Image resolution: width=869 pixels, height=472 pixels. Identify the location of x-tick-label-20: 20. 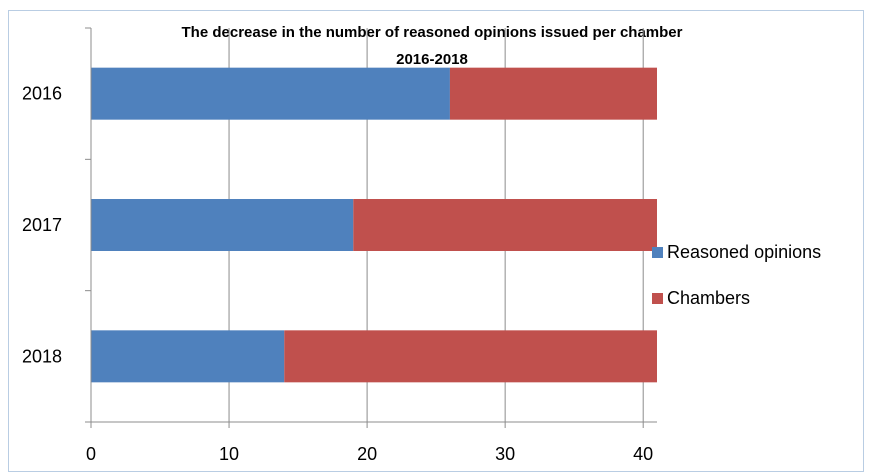
(367, 454).